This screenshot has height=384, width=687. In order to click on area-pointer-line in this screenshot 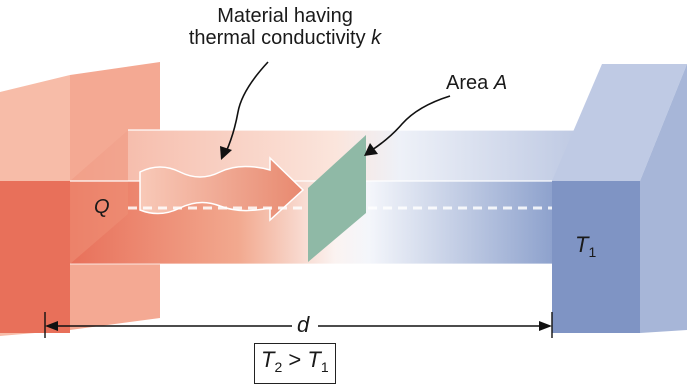, I will do `click(411, 123)`.